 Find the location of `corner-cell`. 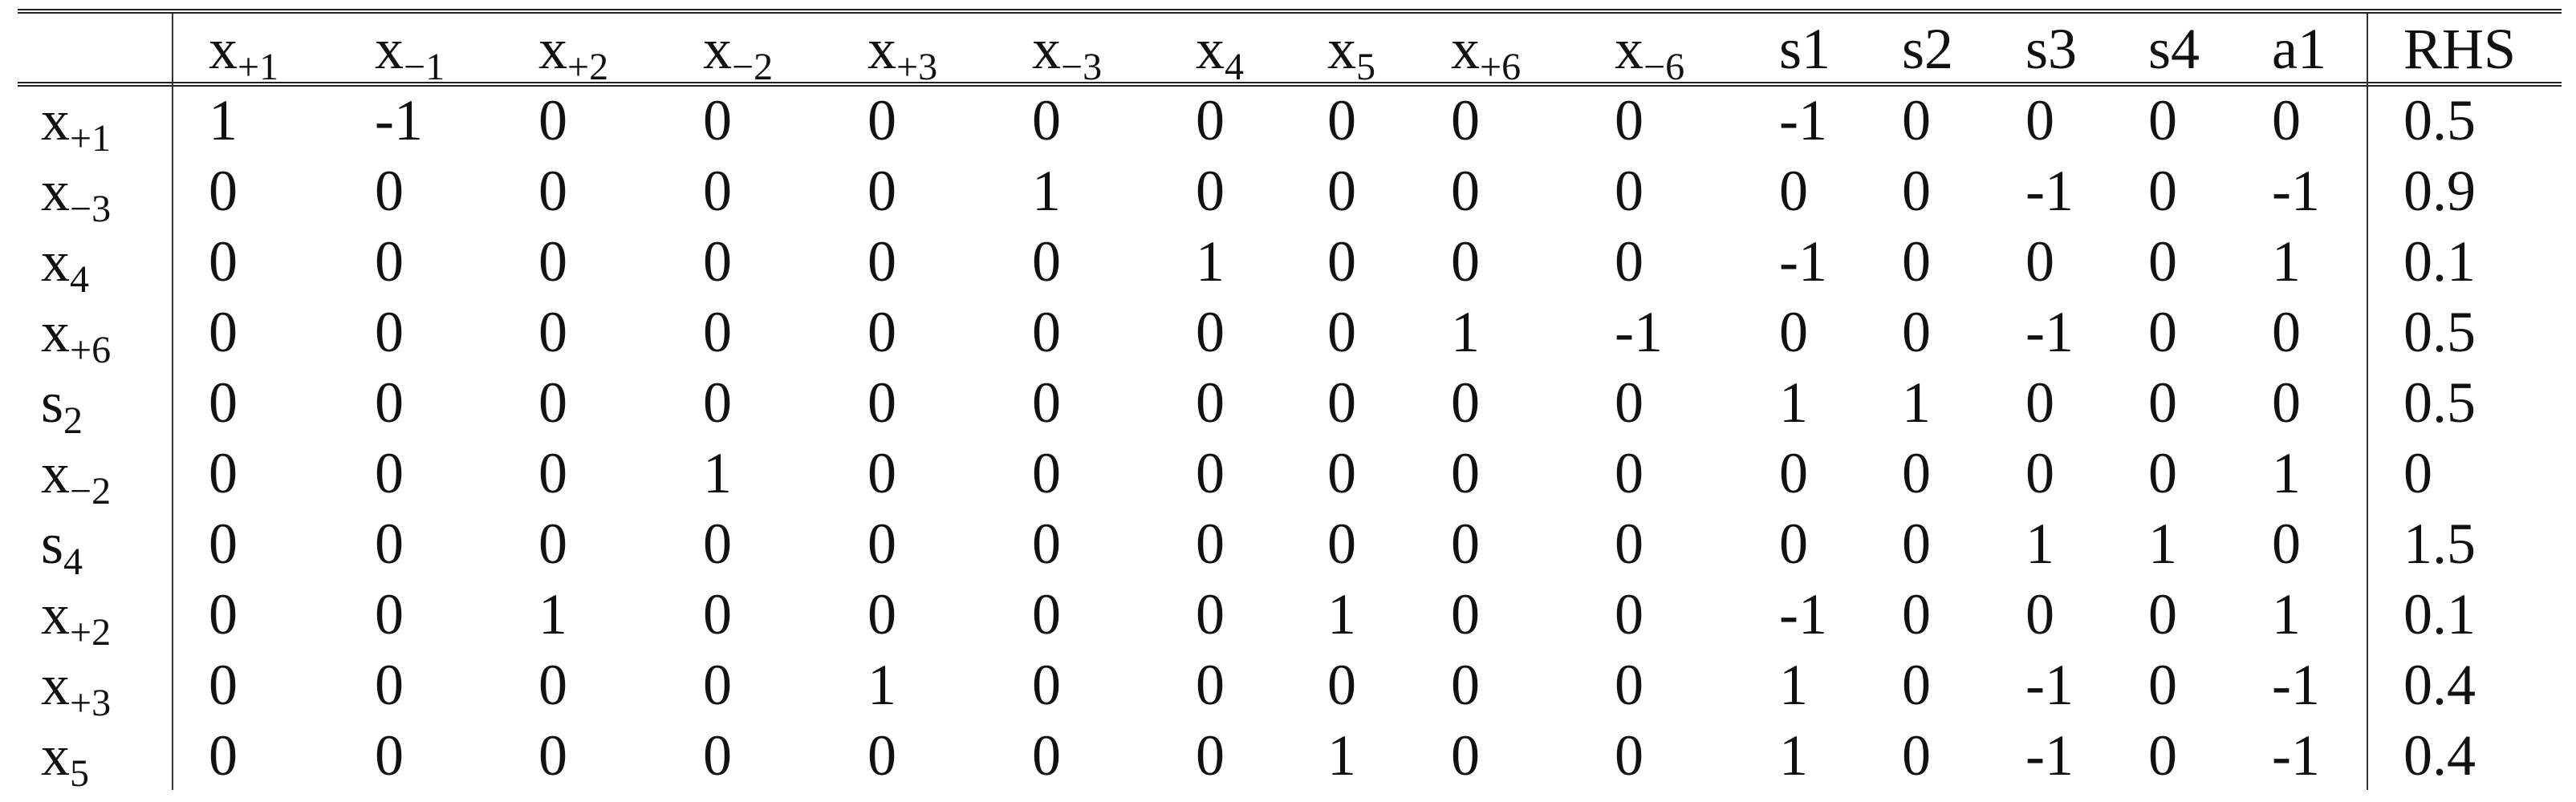

corner-cell is located at coordinates (87, 49).